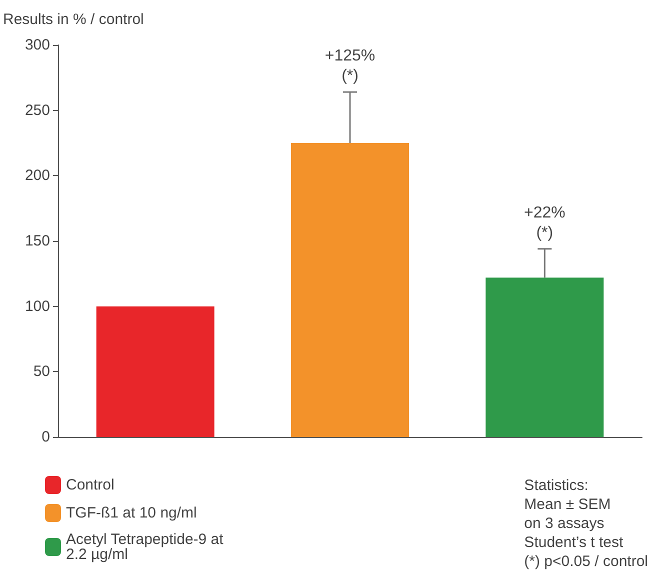 The height and width of the screenshot is (577, 652). Describe the element at coordinates (350, 66) in the screenshot. I see `annotation: +125% (*)` at that location.